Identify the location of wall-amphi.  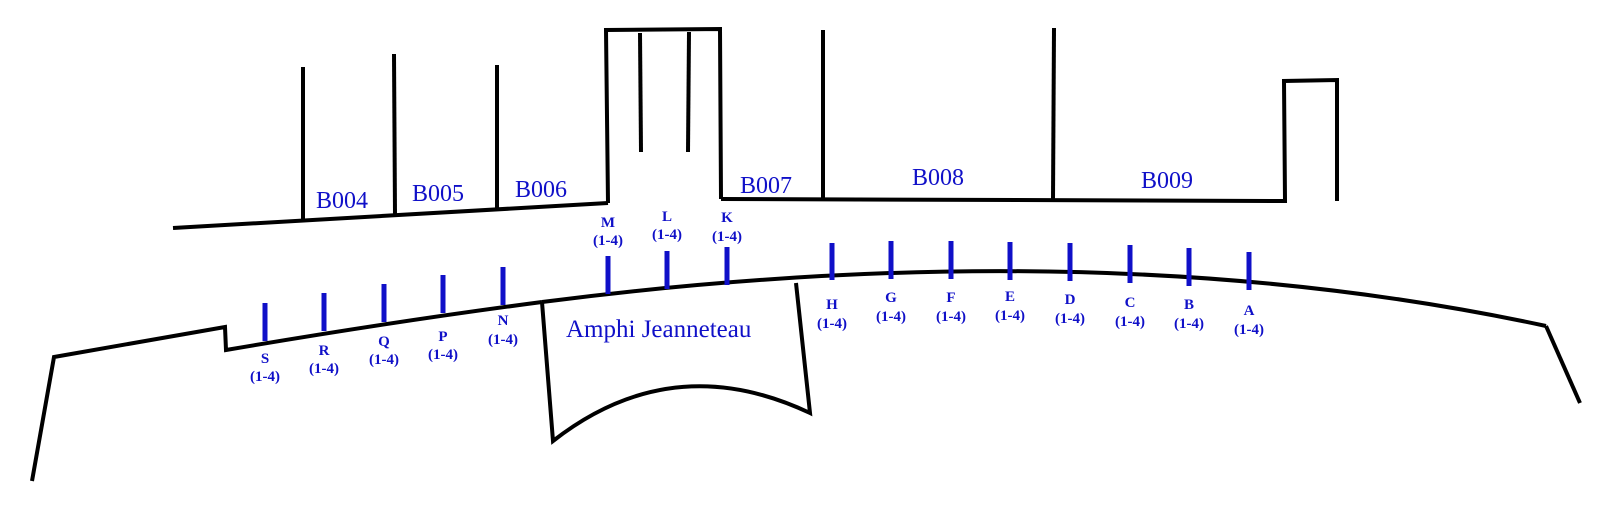
(676, 363).